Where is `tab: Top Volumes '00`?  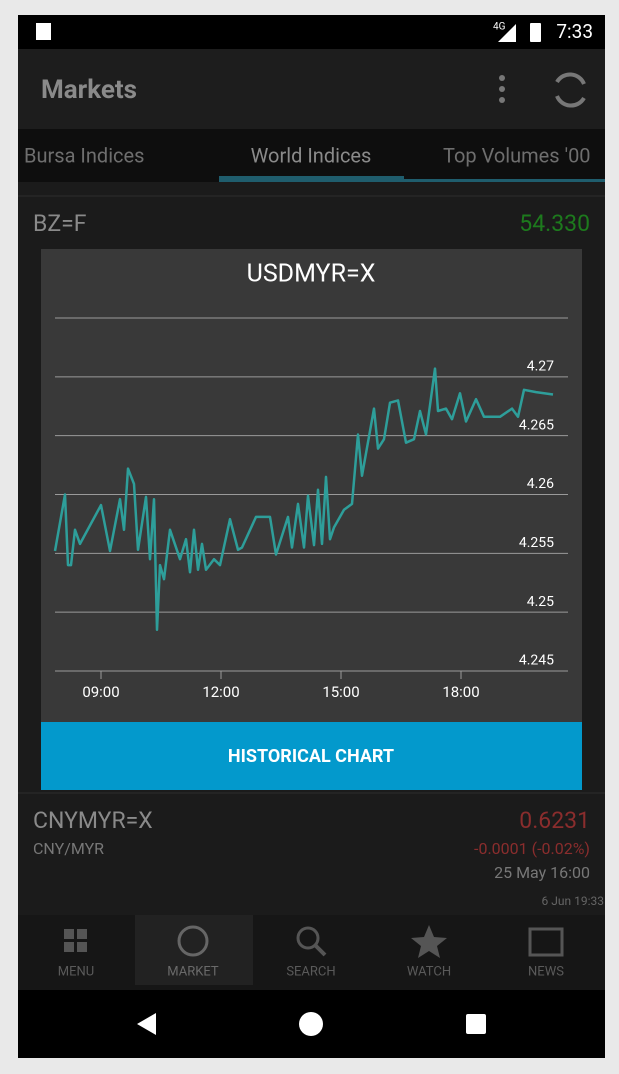 tab: Top Volumes '00 is located at coordinates (517, 155).